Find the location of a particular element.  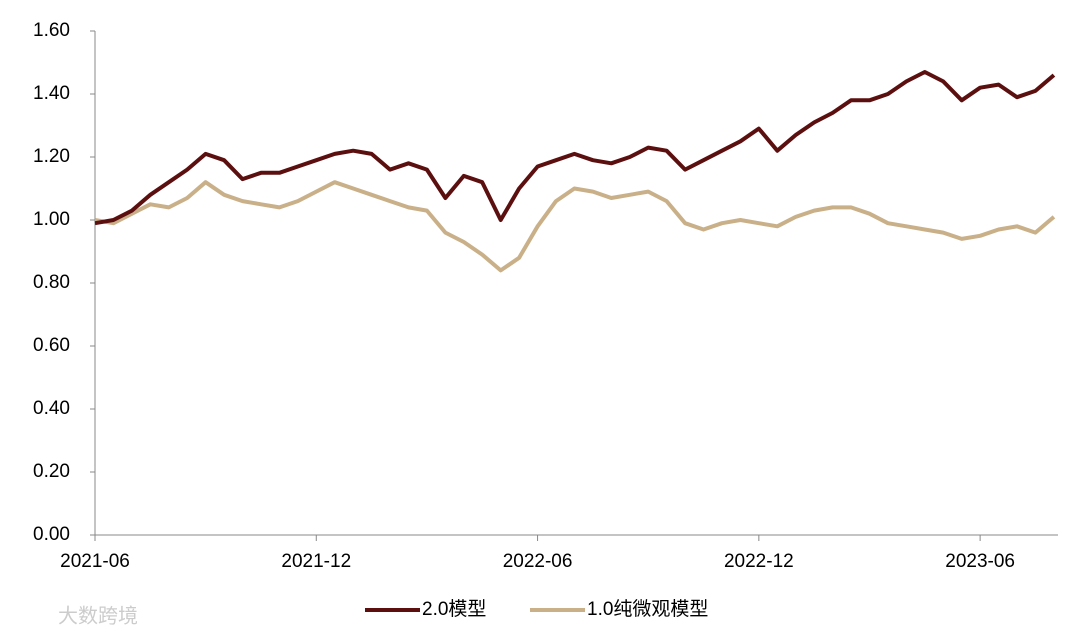

y-tick-label: 1.60 is located at coordinates (51, 30).